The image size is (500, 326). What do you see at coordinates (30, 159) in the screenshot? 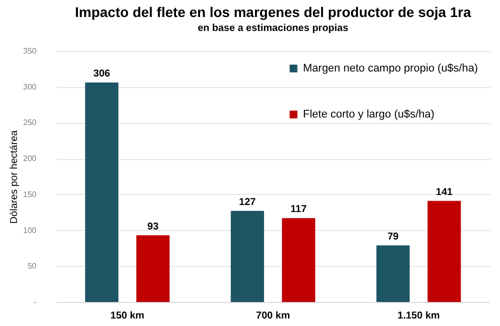
I see `y-tick-label: 200` at bounding box center [30, 159].